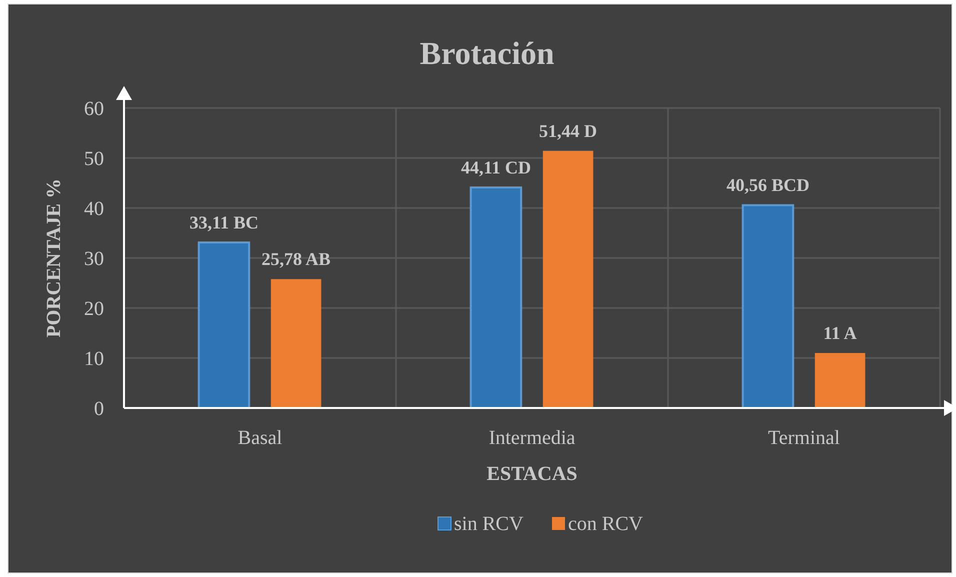 Image resolution: width=956 pixels, height=577 pixels. I want to click on y-tick-label: 50, so click(94, 159).